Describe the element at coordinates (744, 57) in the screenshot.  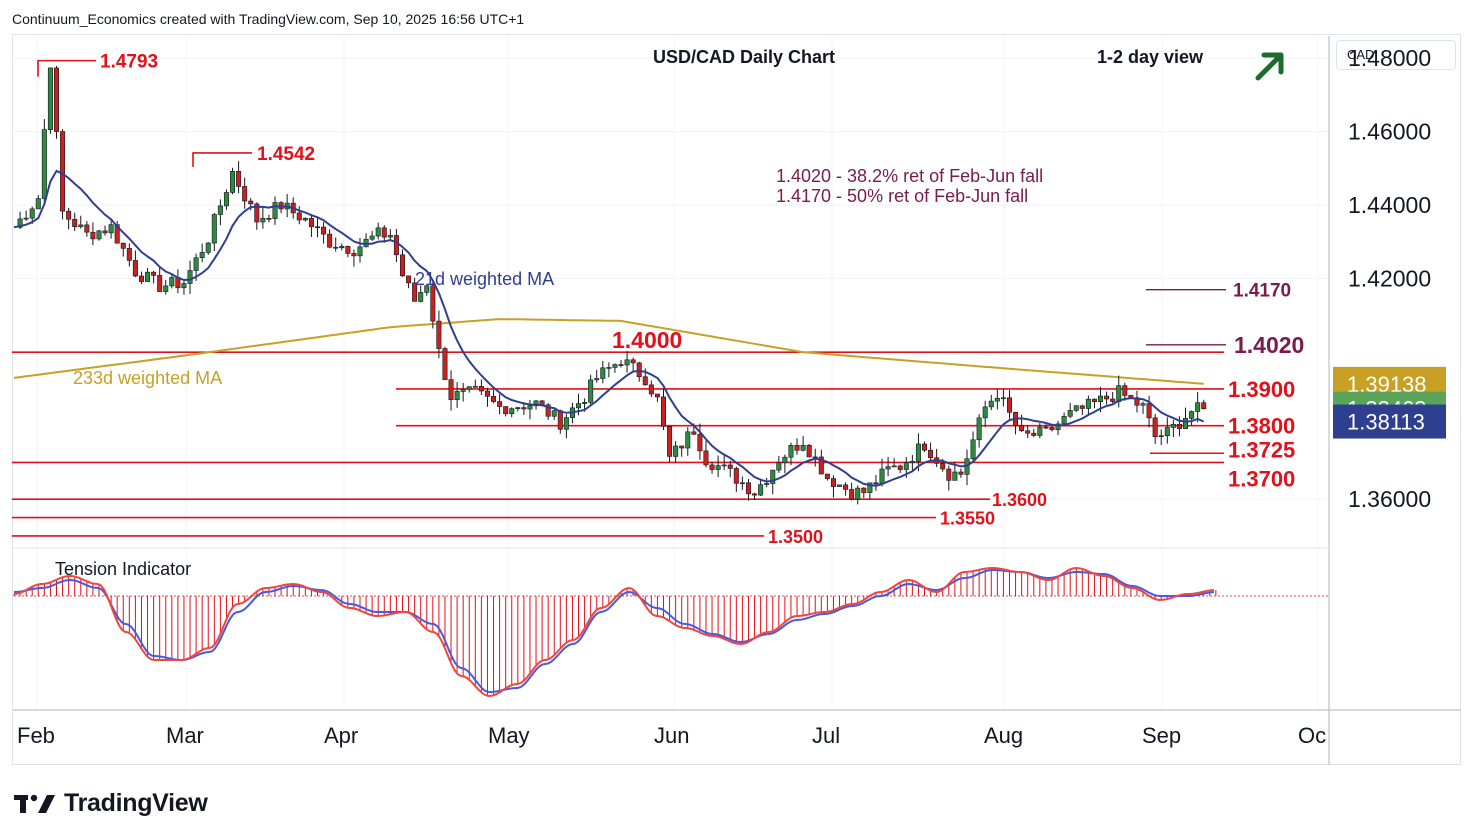
I see `chart-title: USD/CAD Daily Chart` at that location.